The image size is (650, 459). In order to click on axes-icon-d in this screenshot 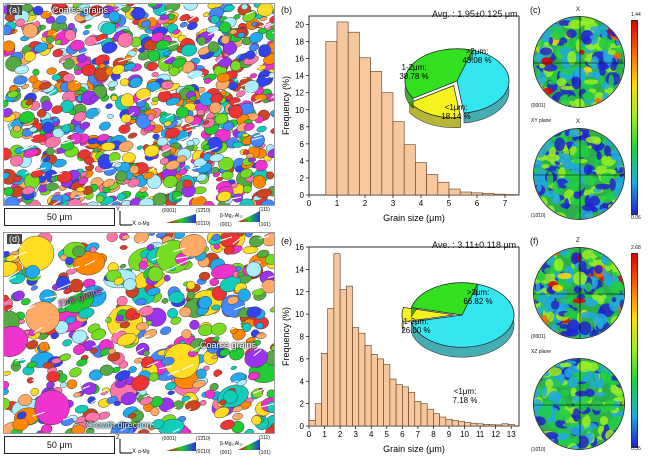, I will do `click(125, 446)`.